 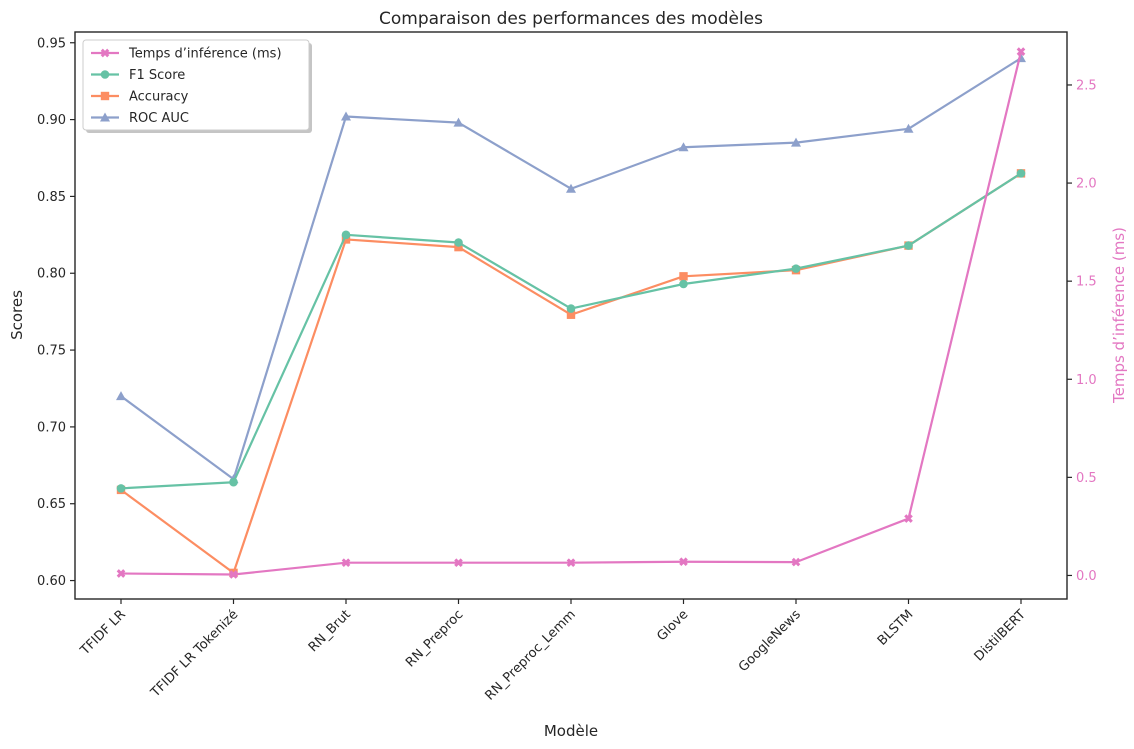 I want to click on y-tick-label: 0.60, so click(x=51, y=581).